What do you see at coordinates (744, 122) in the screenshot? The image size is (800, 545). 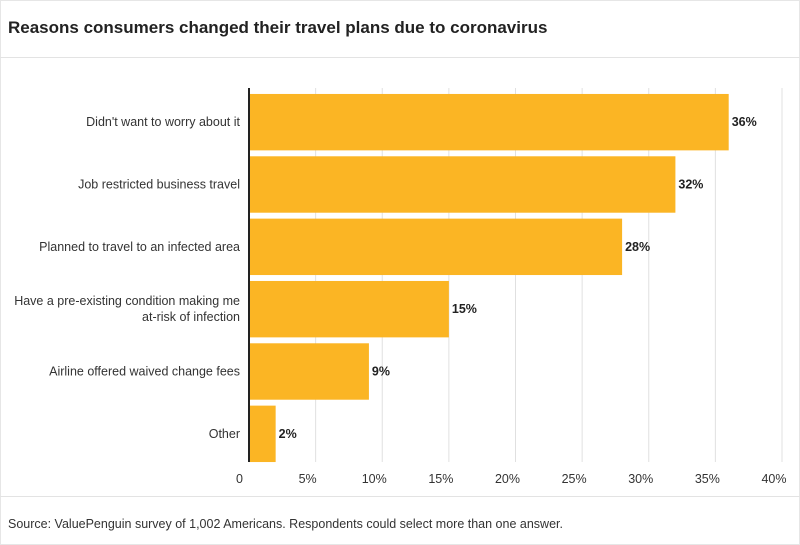 I see `data-label: 36%` at bounding box center [744, 122].